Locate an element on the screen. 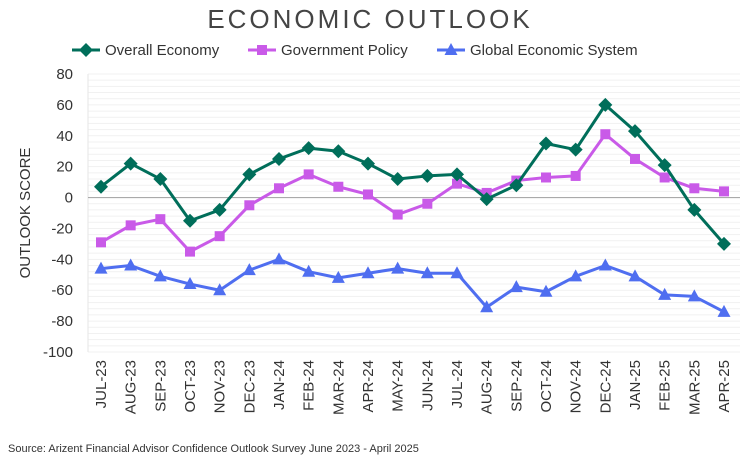  y-tick-label: 0 is located at coordinates (69, 198).